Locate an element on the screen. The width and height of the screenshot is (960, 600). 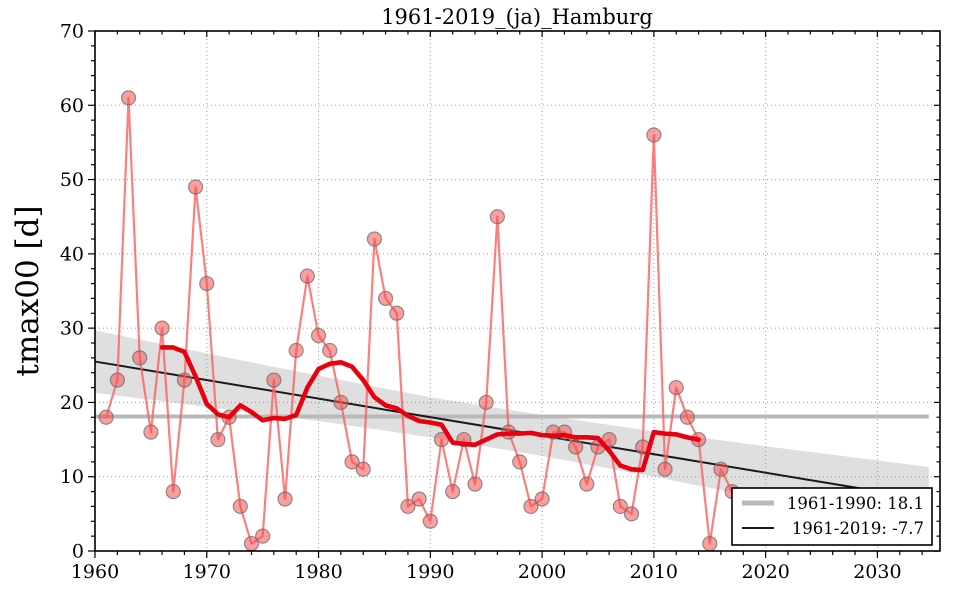
y-tick-label: 70 is located at coordinates (72, 32).